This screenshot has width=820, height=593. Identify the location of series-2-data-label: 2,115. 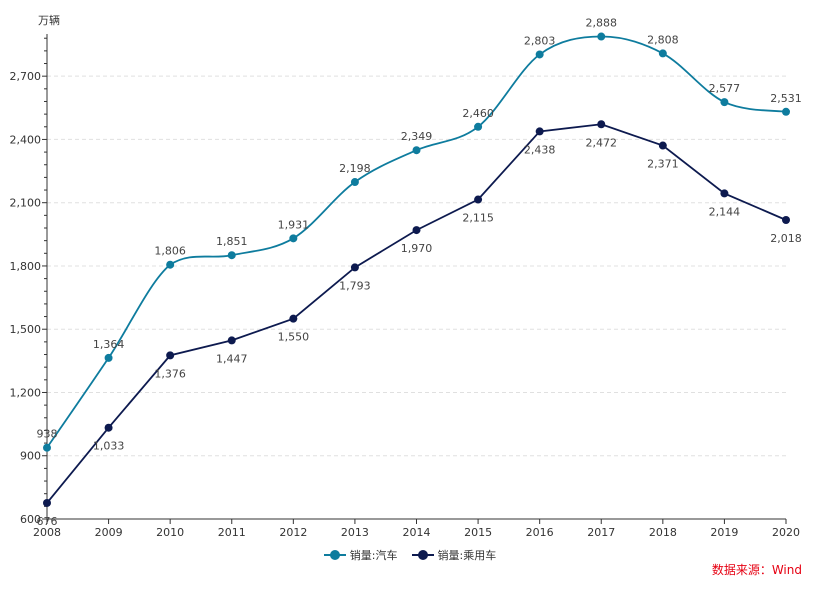
(478, 218).